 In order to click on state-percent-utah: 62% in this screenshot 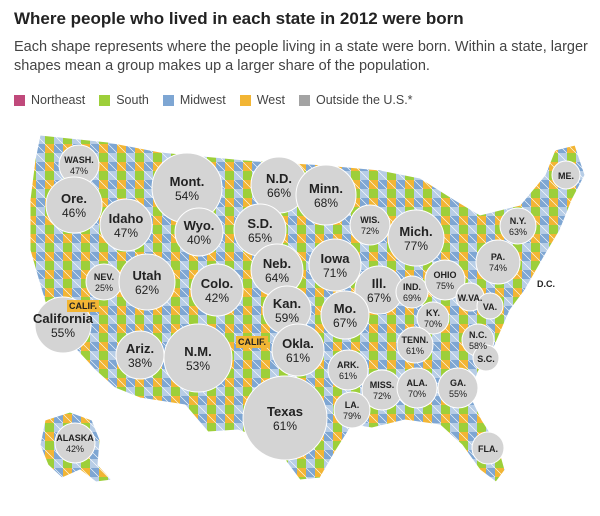, I will do `click(147, 290)`.